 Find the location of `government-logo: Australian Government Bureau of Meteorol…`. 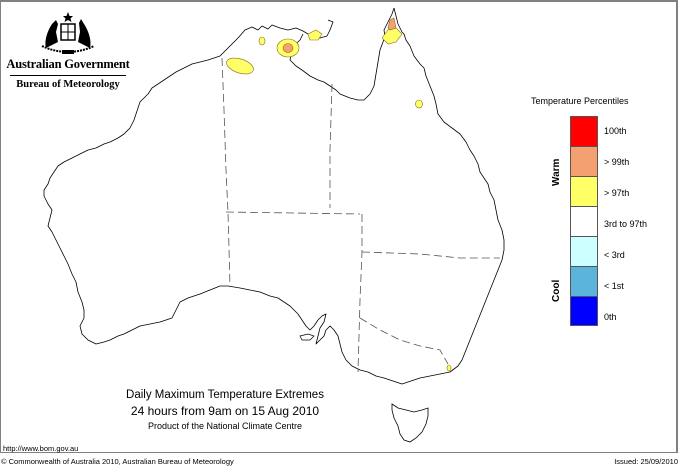

government-logo: Australian Government Bureau of Meteorol… is located at coordinates (68, 52).